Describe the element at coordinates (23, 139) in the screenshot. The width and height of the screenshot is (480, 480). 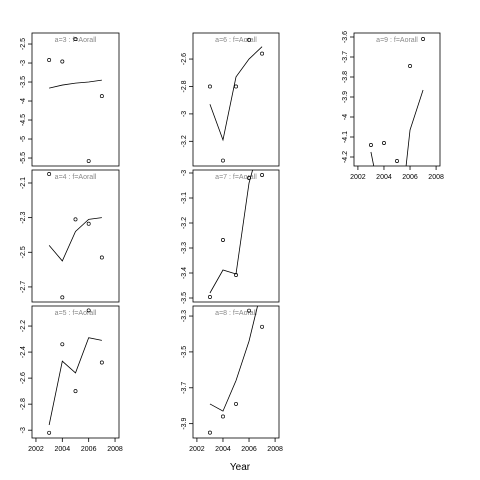
I see `y-tick-label: -5` at that location.